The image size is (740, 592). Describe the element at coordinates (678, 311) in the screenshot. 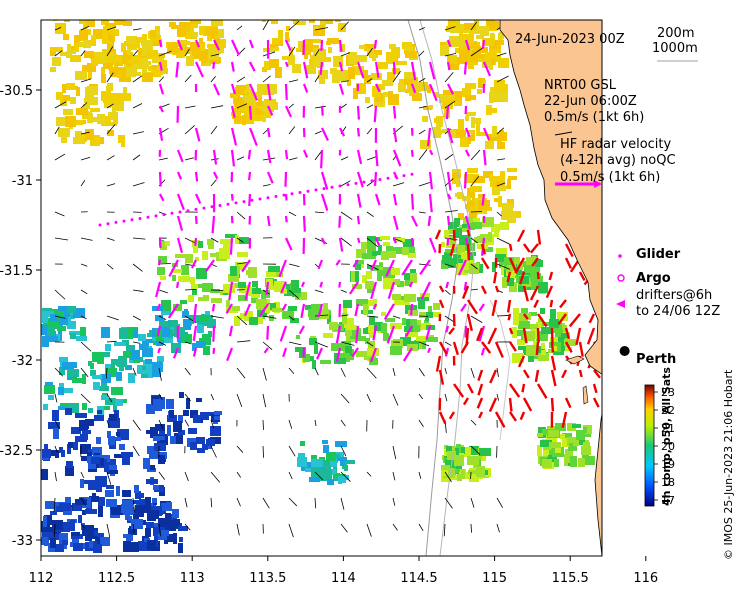

I see `drifters-date-label: to 24/06 12Z` at that location.